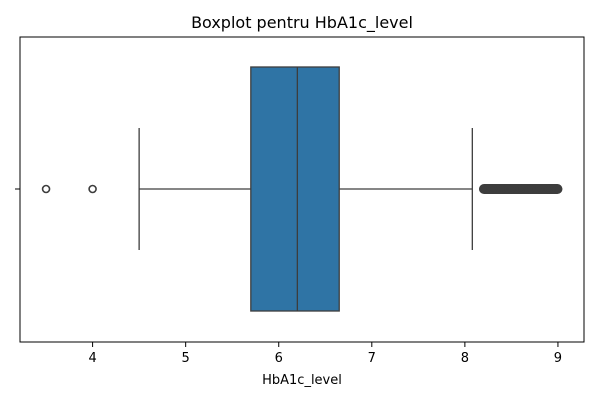  Describe the element at coordinates (302, 23) in the screenshot. I see `chart-title: Boxplot pentru HbA1c_level` at that location.